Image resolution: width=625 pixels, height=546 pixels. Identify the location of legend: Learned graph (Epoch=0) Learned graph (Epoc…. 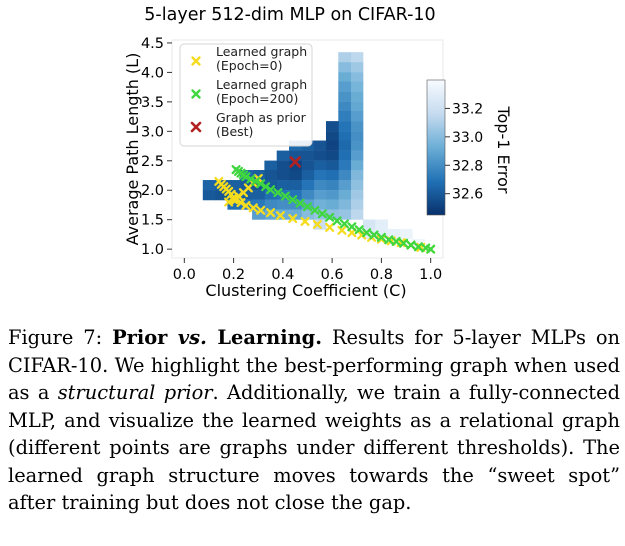
(248, 91).